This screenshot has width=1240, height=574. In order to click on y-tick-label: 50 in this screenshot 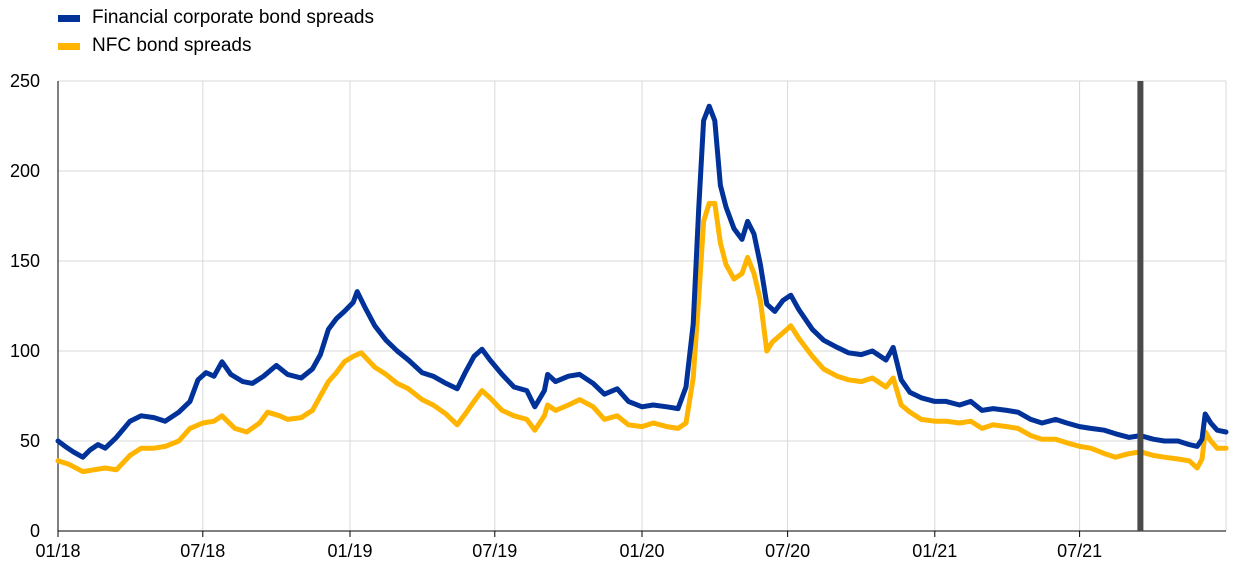, I will do `click(30, 441)`.